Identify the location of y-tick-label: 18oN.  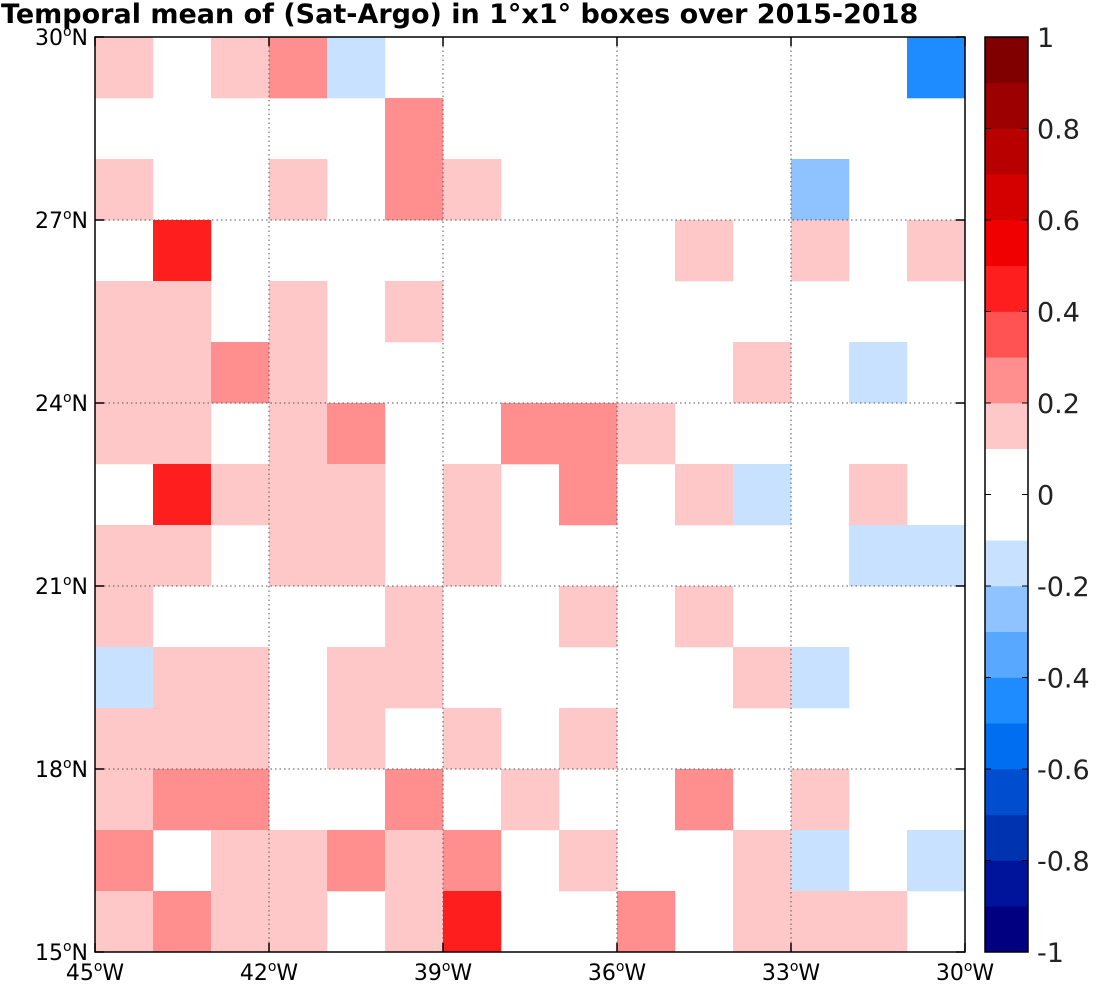
(61, 769).